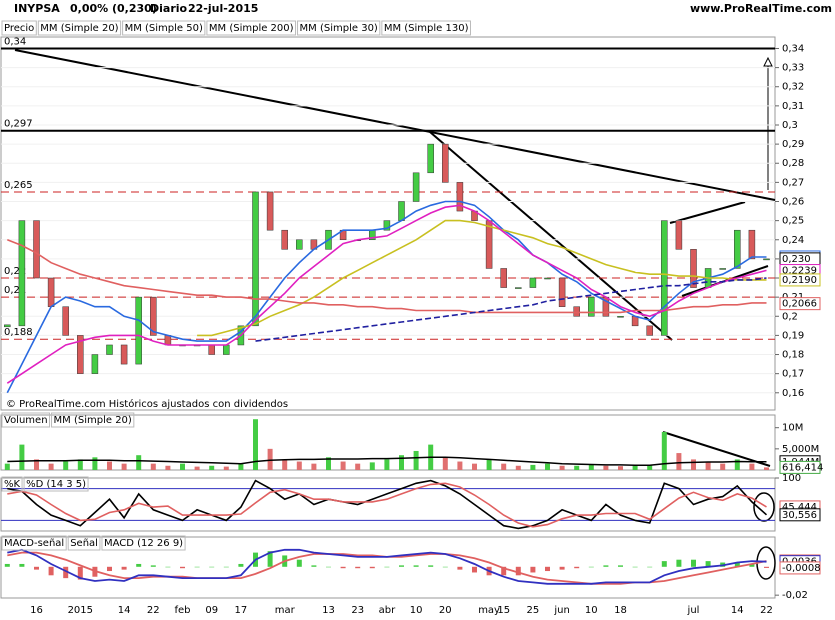  Describe the element at coordinates (357, 610) in the screenshot. I see `x-tick-label: 23` at that location.